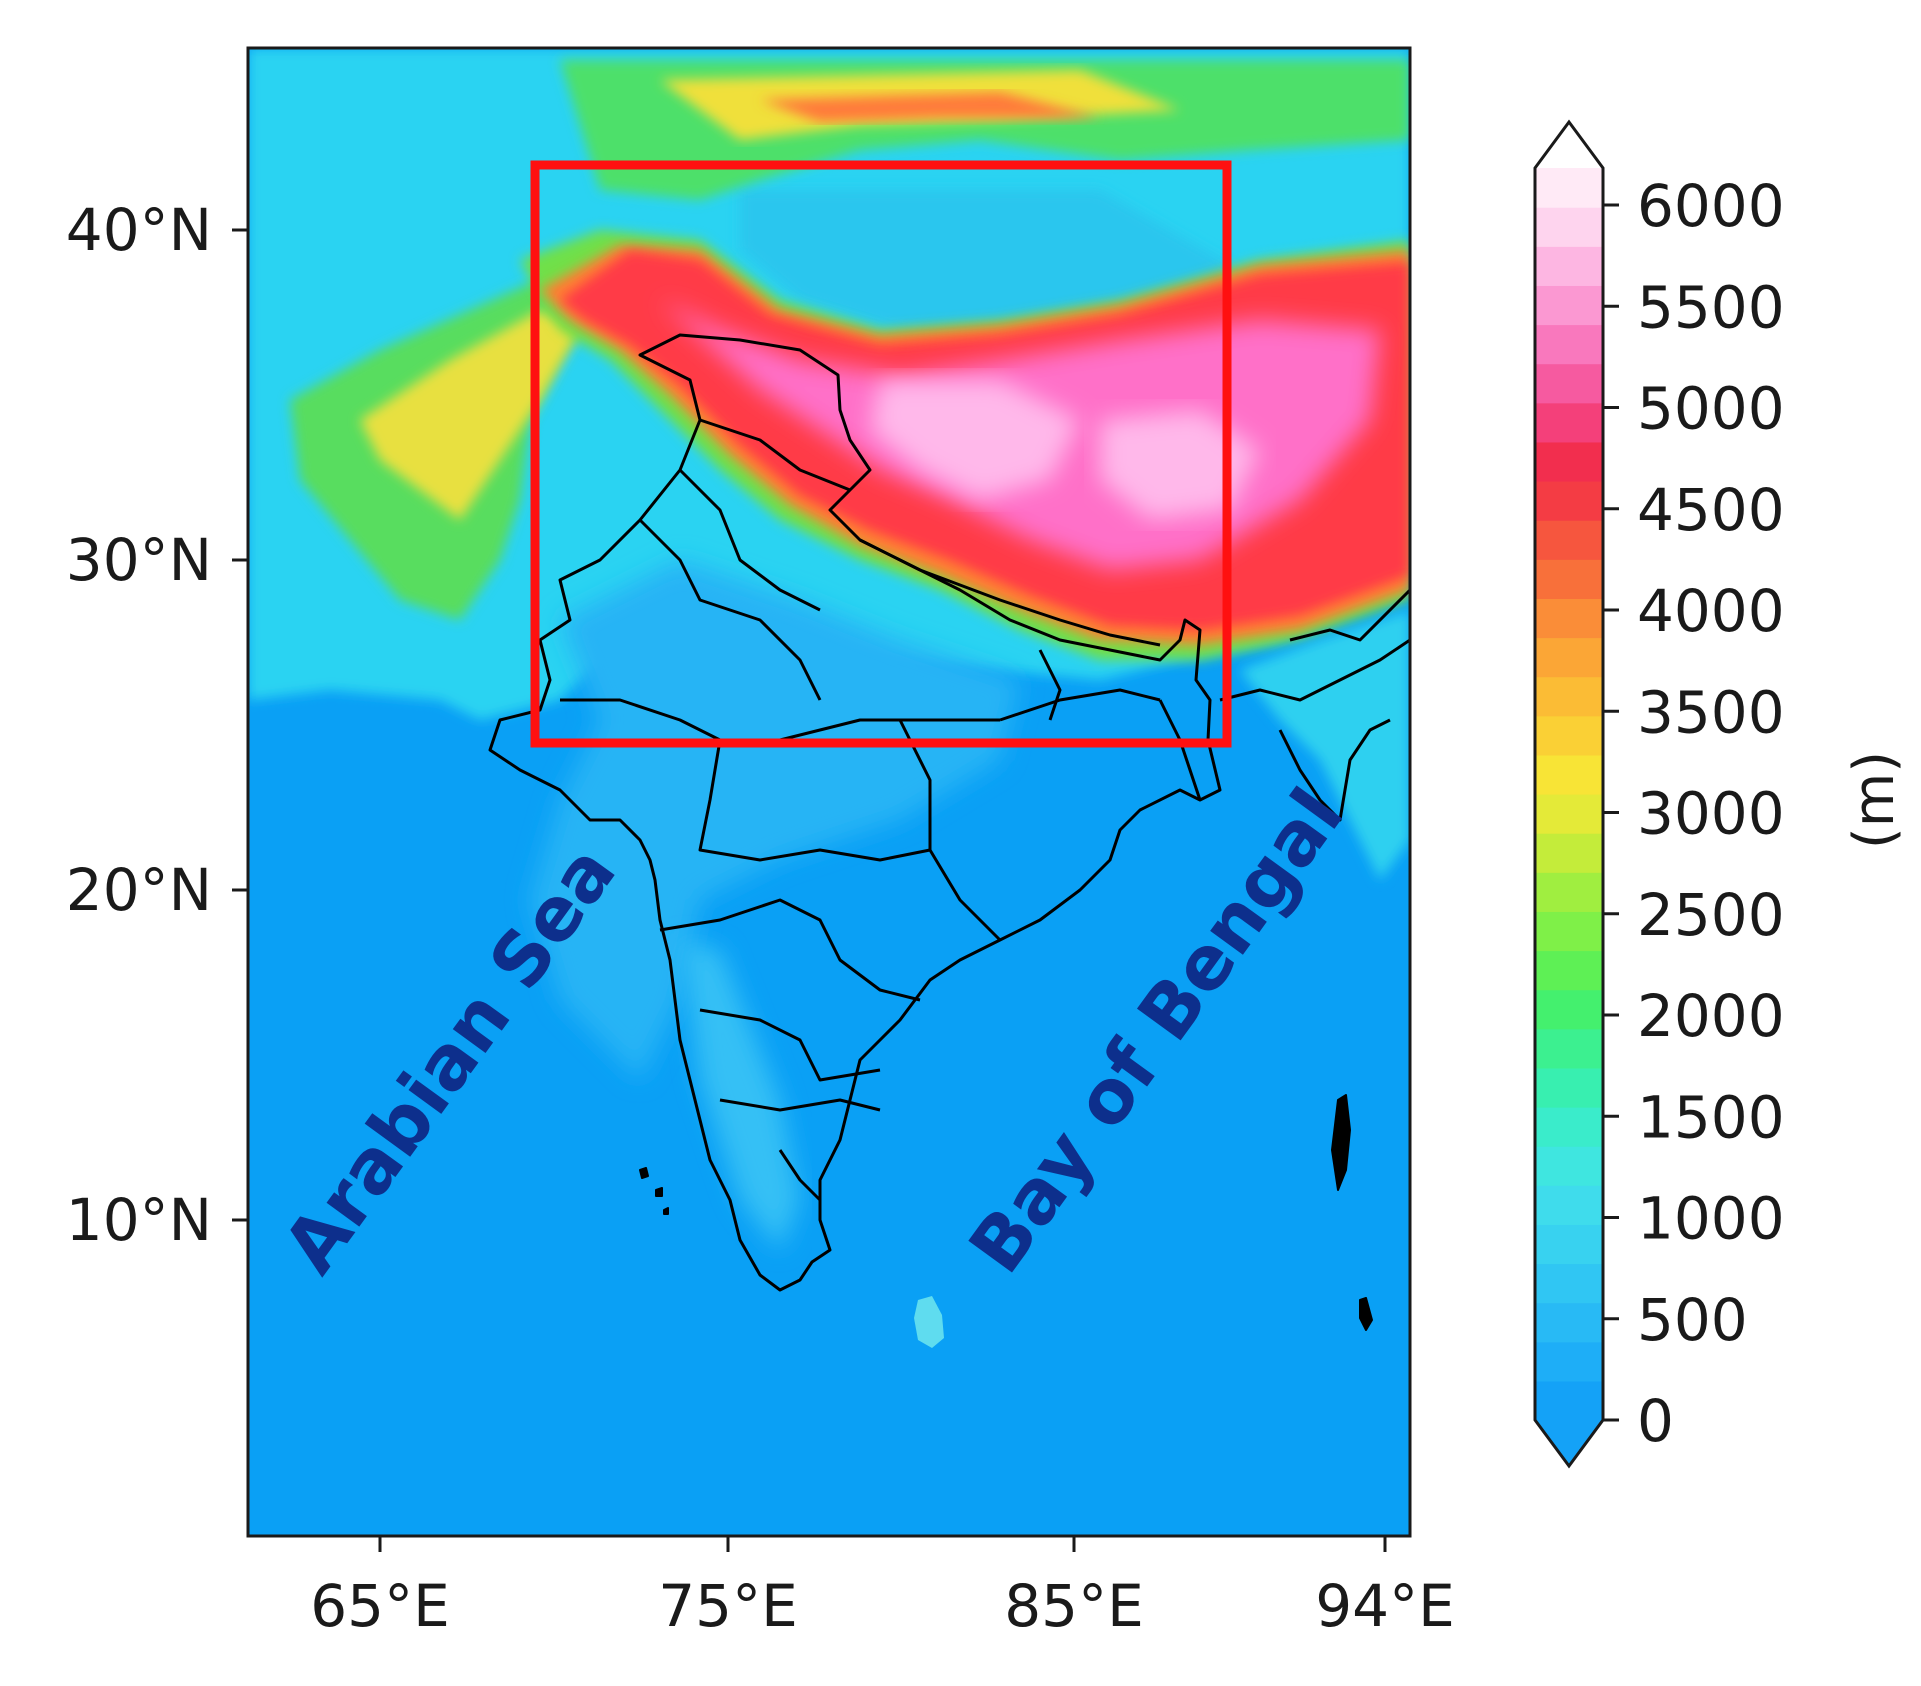  What do you see at coordinates (930, 107) in the screenshot?
I see `terrain-orange-tianshan` at bounding box center [930, 107].